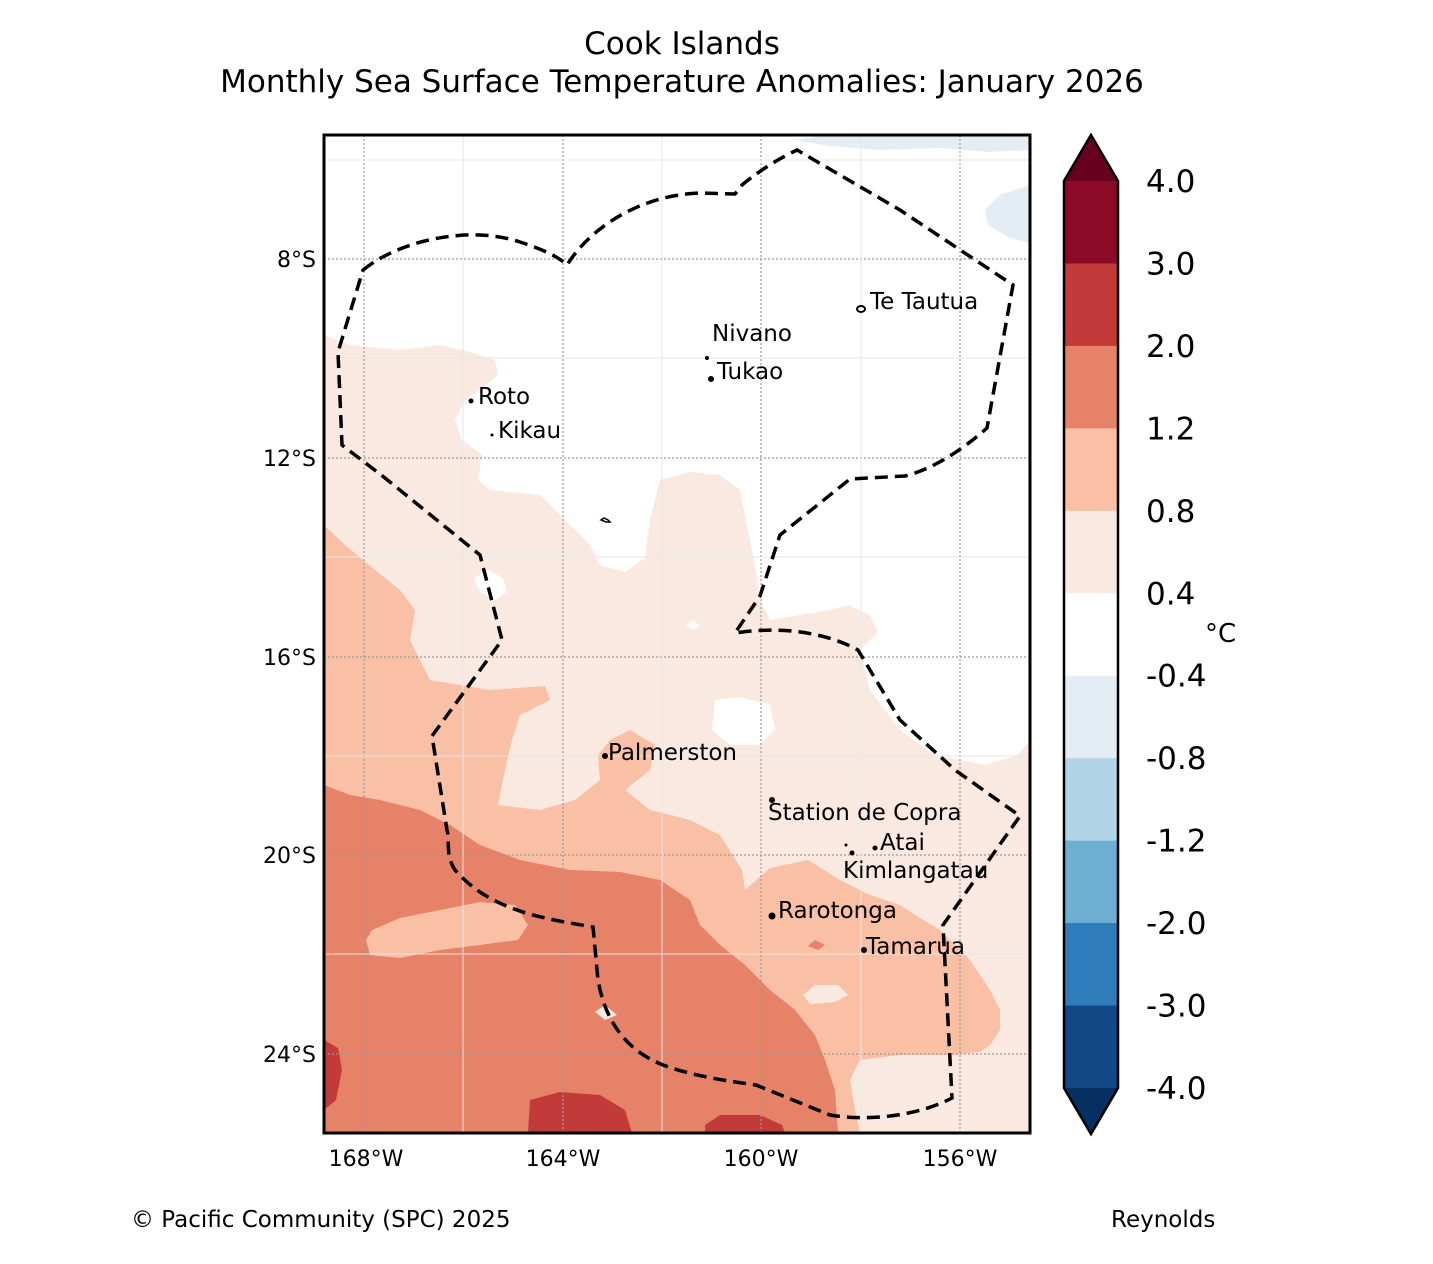  Describe the element at coordinates (902, 843) in the screenshot. I see `label-atai: Atai` at that location.